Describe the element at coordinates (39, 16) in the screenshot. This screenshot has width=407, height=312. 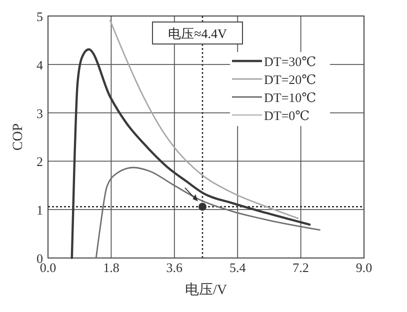
I see `y-tick-label: 5` at that location.